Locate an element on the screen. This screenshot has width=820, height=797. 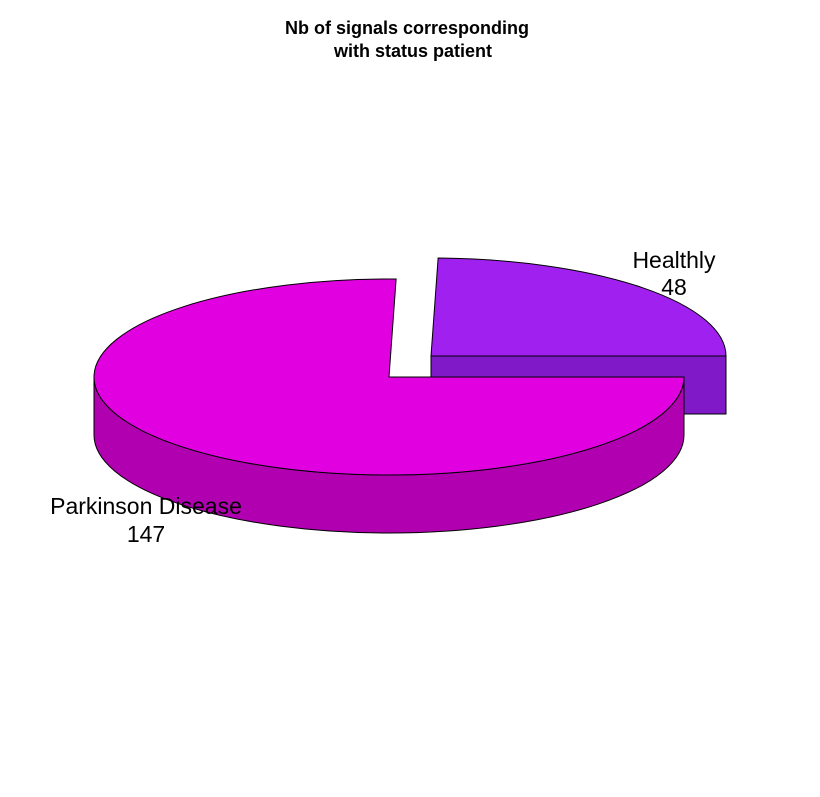
slice-healthly is located at coordinates (578, 307).